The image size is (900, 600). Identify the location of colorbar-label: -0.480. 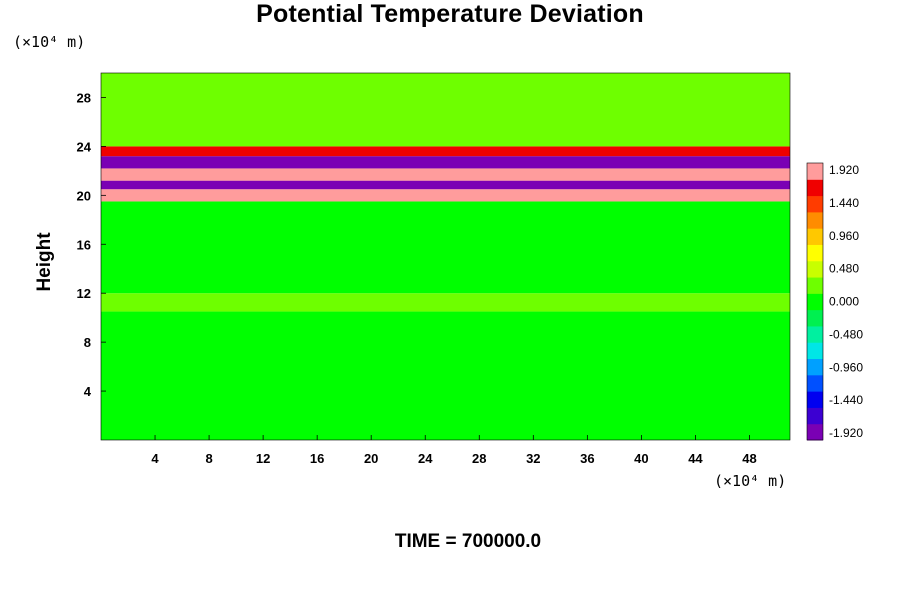
(846, 334).